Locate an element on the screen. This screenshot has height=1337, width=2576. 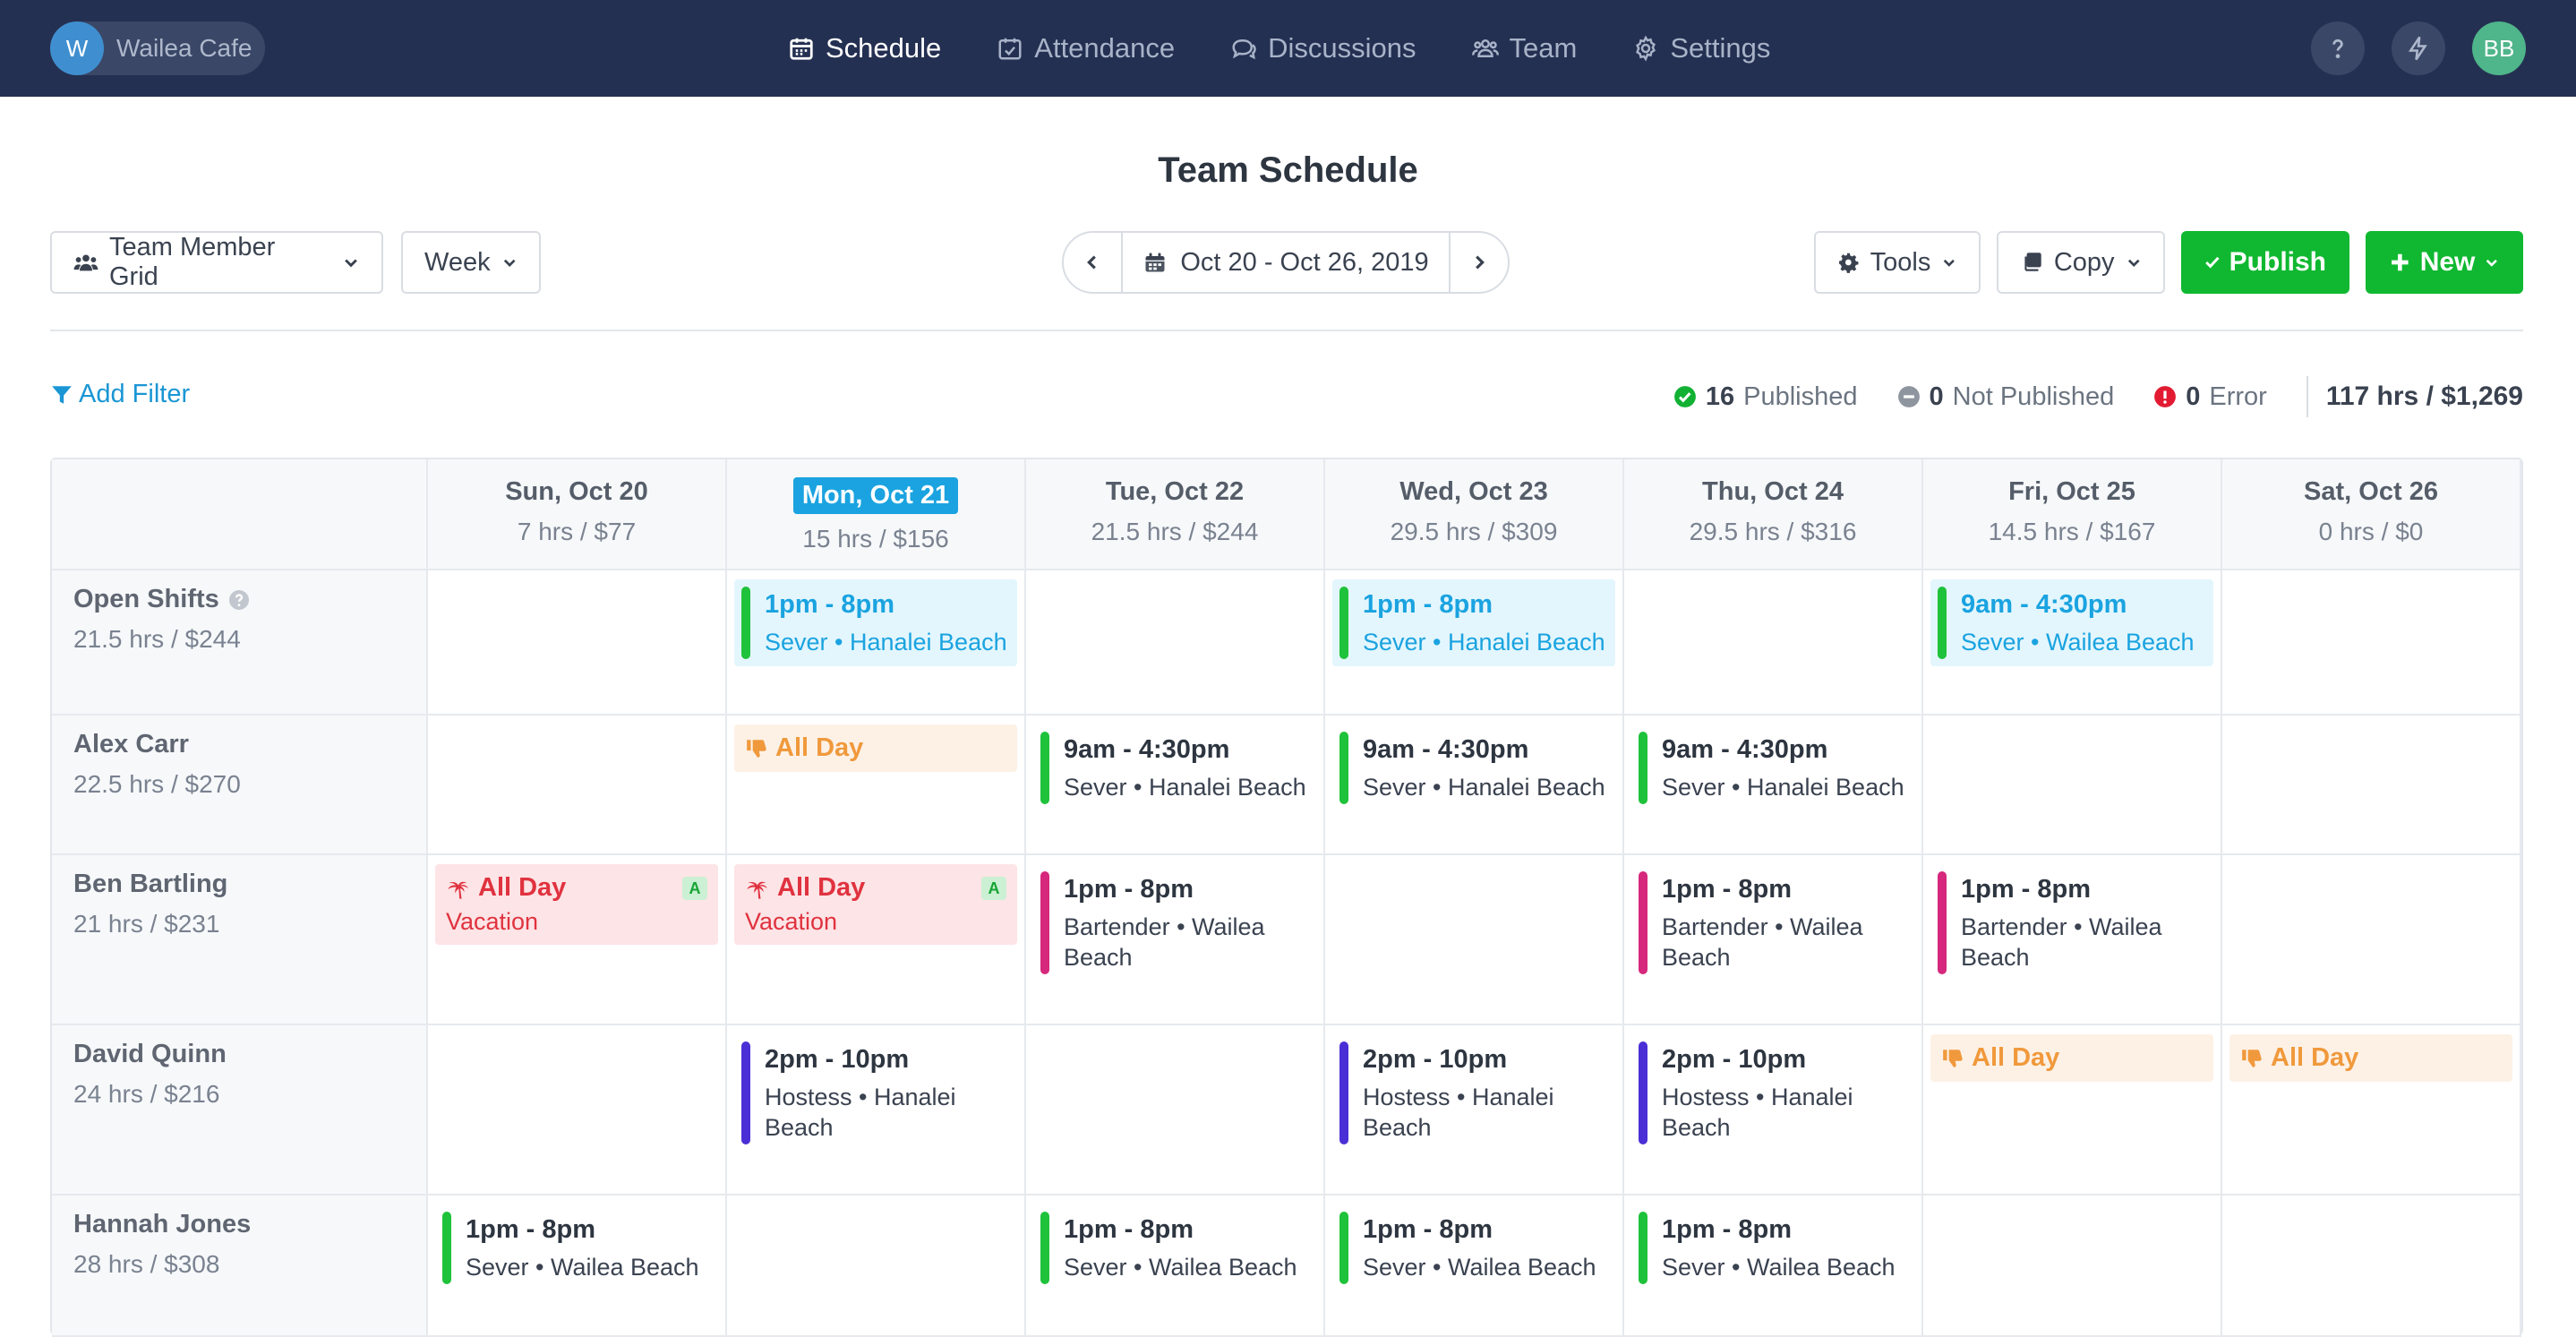
whats-new-button is located at coordinates (2418, 48).